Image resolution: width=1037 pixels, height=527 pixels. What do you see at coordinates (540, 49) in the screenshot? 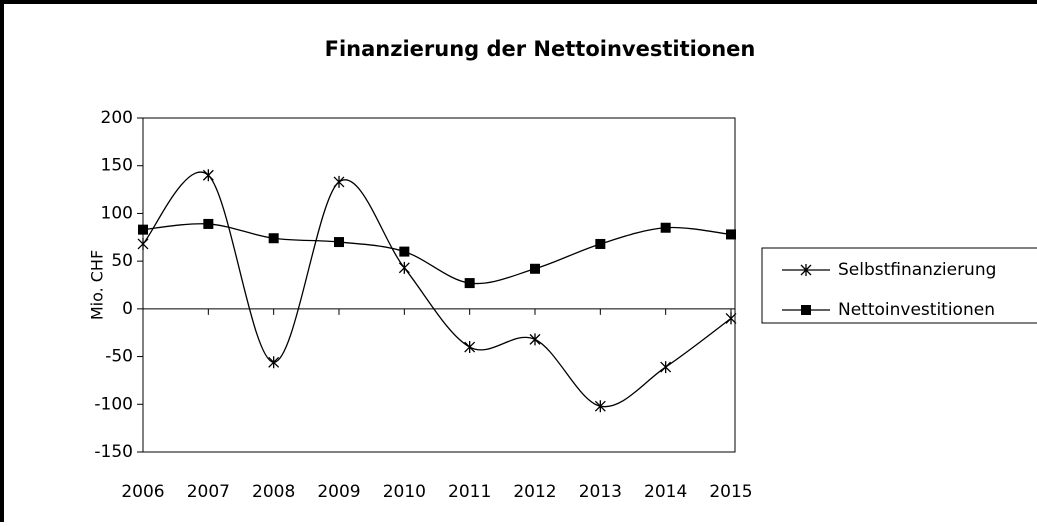
I see `chart-title: Finanzierung der Nettoinvestitionen` at bounding box center [540, 49].